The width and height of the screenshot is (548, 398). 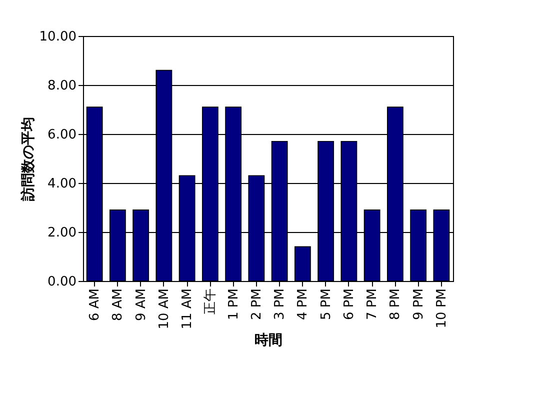 I want to click on y-tick-label: 0.00, so click(x=62, y=282).